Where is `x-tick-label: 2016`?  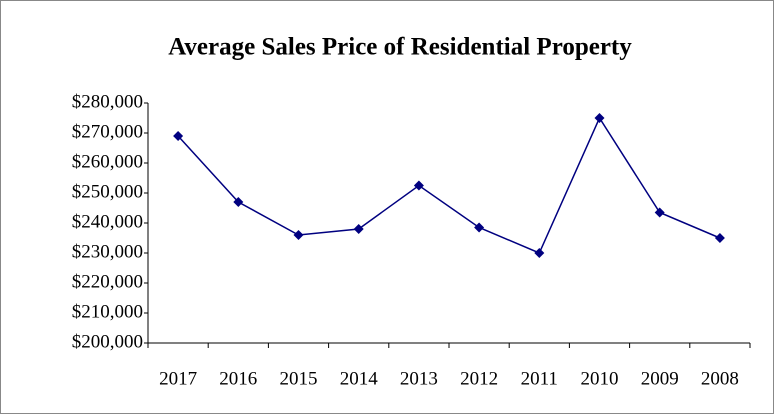 x-tick-label: 2016 is located at coordinates (238, 378).